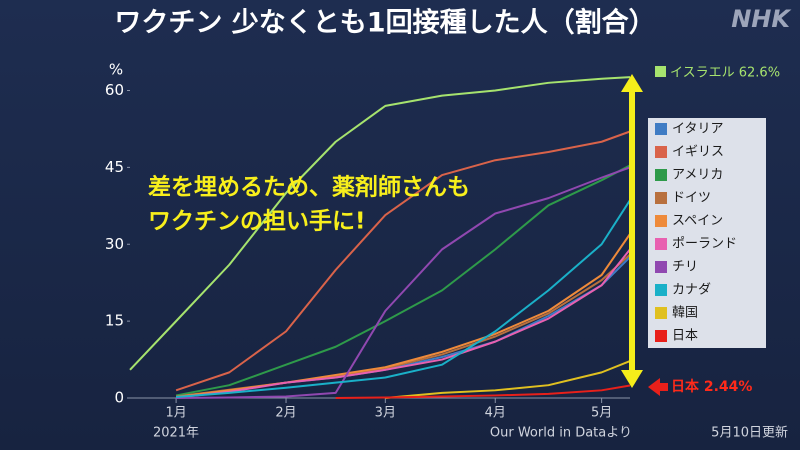 Image resolution: width=800 pixels, height=450 pixels. Describe the element at coordinates (114, 167) in the screenshot. I see `y-tick-label: 45` at that location.